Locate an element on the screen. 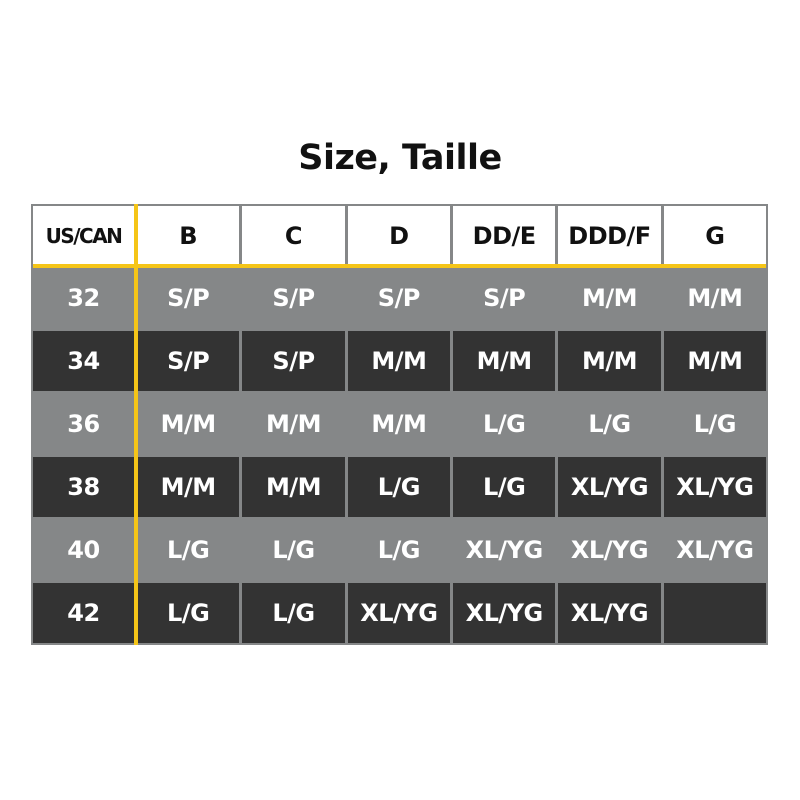 The image size is (800, 800). header-cup-dd-e: DD/E is located at coordinates (504, 235).